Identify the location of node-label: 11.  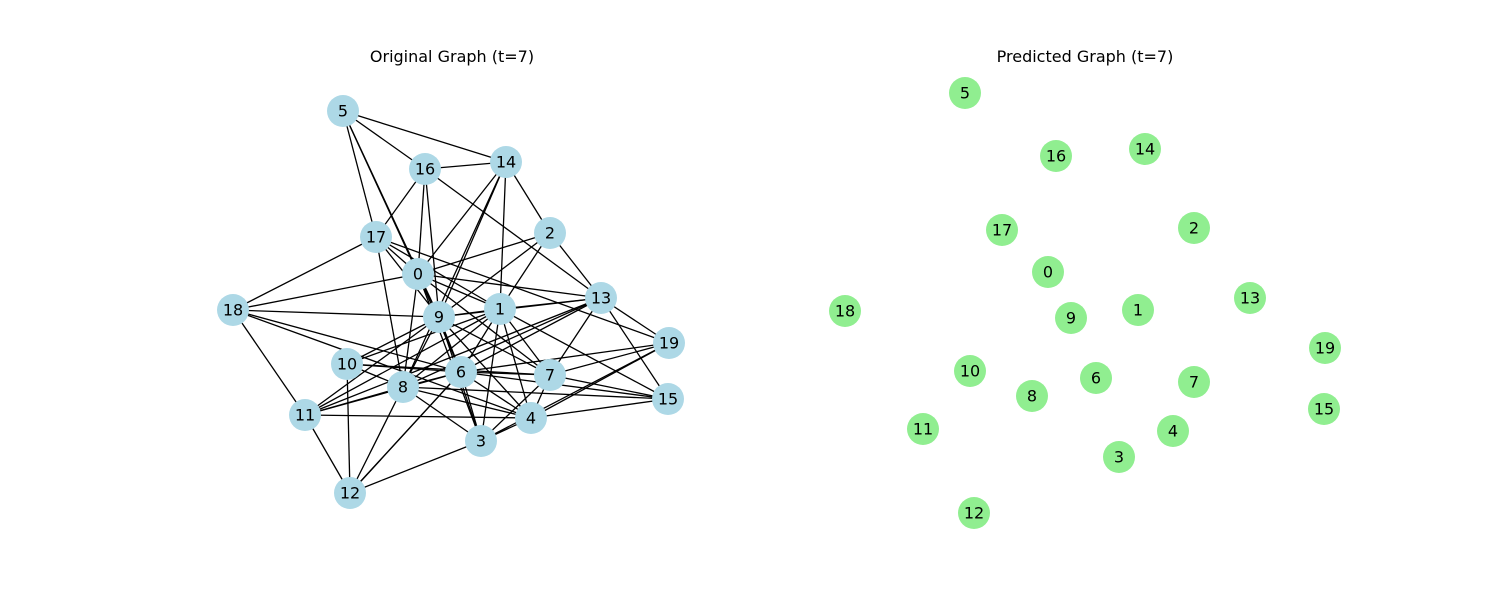
(923, 429).